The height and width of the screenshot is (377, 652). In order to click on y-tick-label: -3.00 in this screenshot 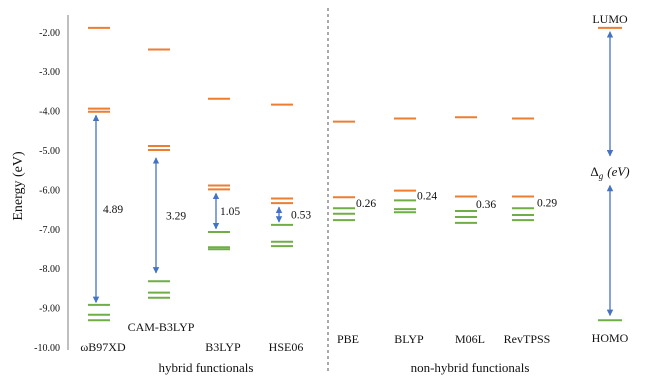, I will do `click(49, 72)`.